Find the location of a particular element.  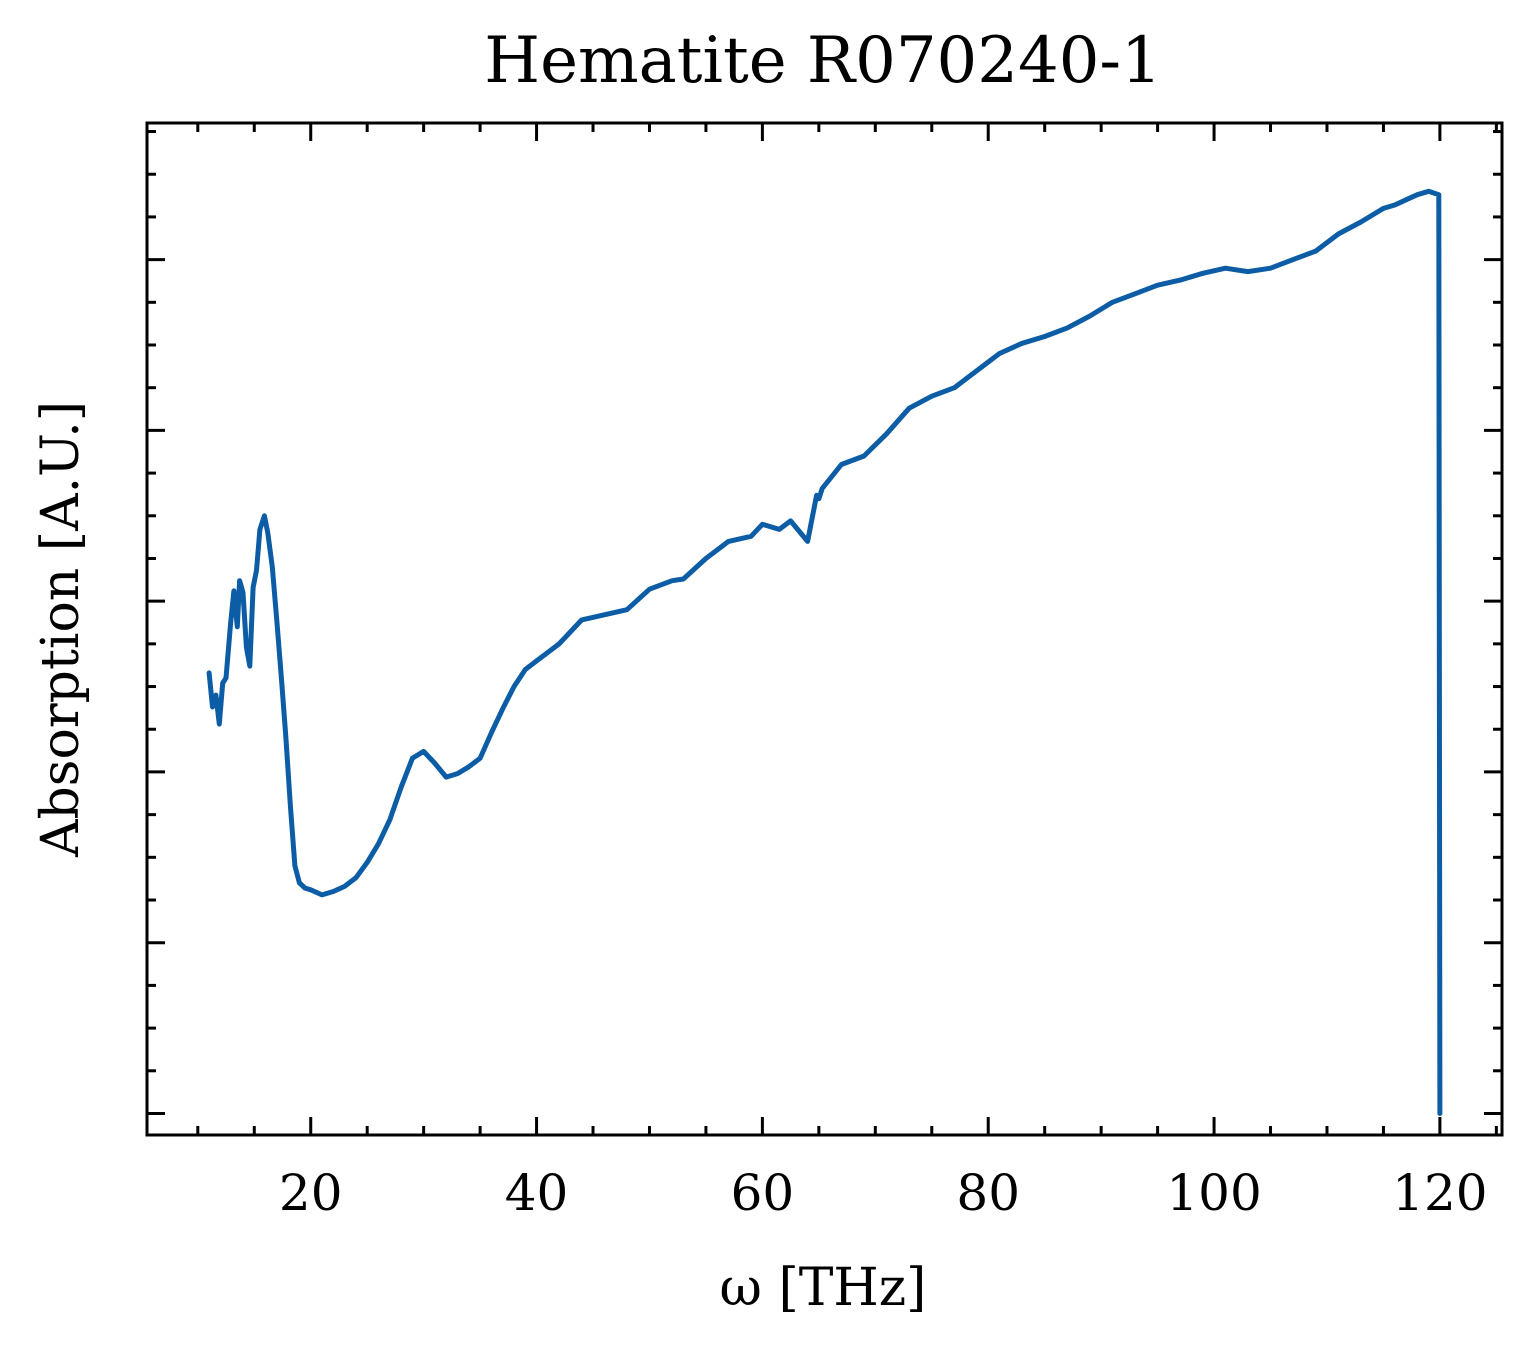

x-tick-label: 40 is located at coordinates (537, 1193).